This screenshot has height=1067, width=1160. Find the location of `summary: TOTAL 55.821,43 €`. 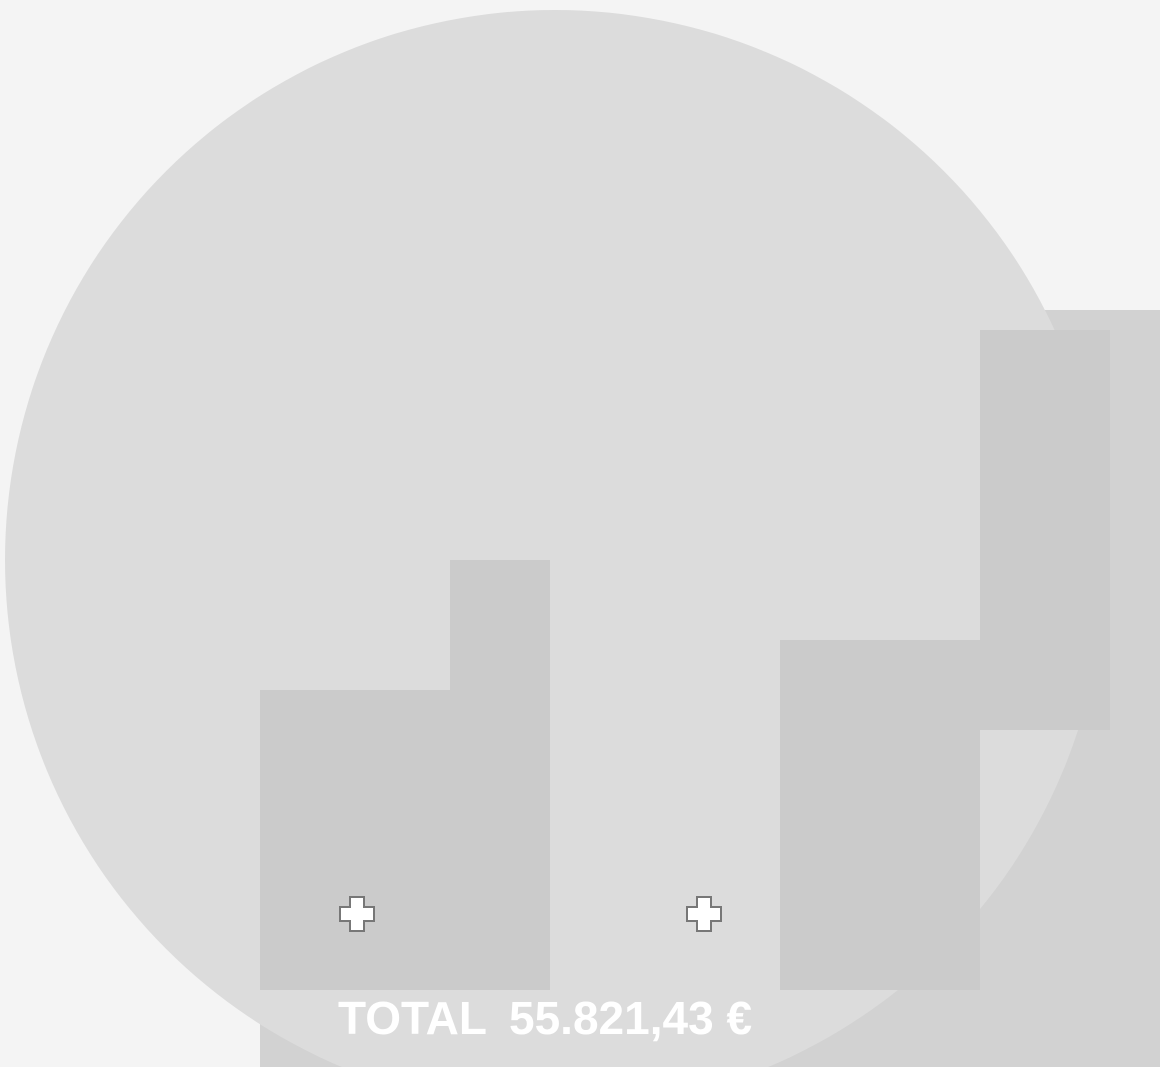

summary: TOTAL 55.821,43 € is located at coordinates (545, 970).